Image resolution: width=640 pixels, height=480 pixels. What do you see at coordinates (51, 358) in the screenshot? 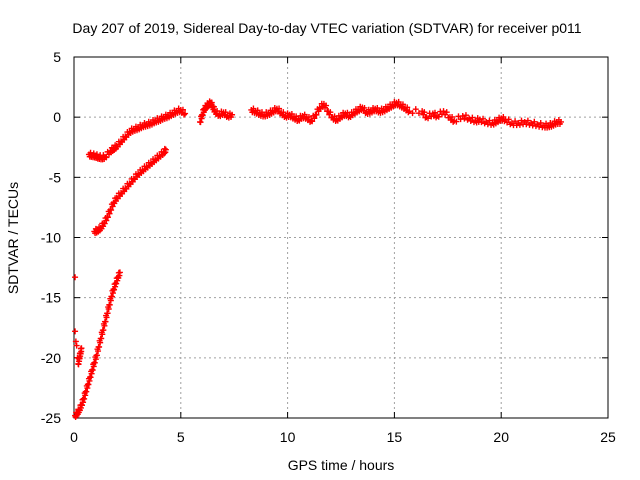
I see `y-tick-label: -20` at bounding box center [51, 358].